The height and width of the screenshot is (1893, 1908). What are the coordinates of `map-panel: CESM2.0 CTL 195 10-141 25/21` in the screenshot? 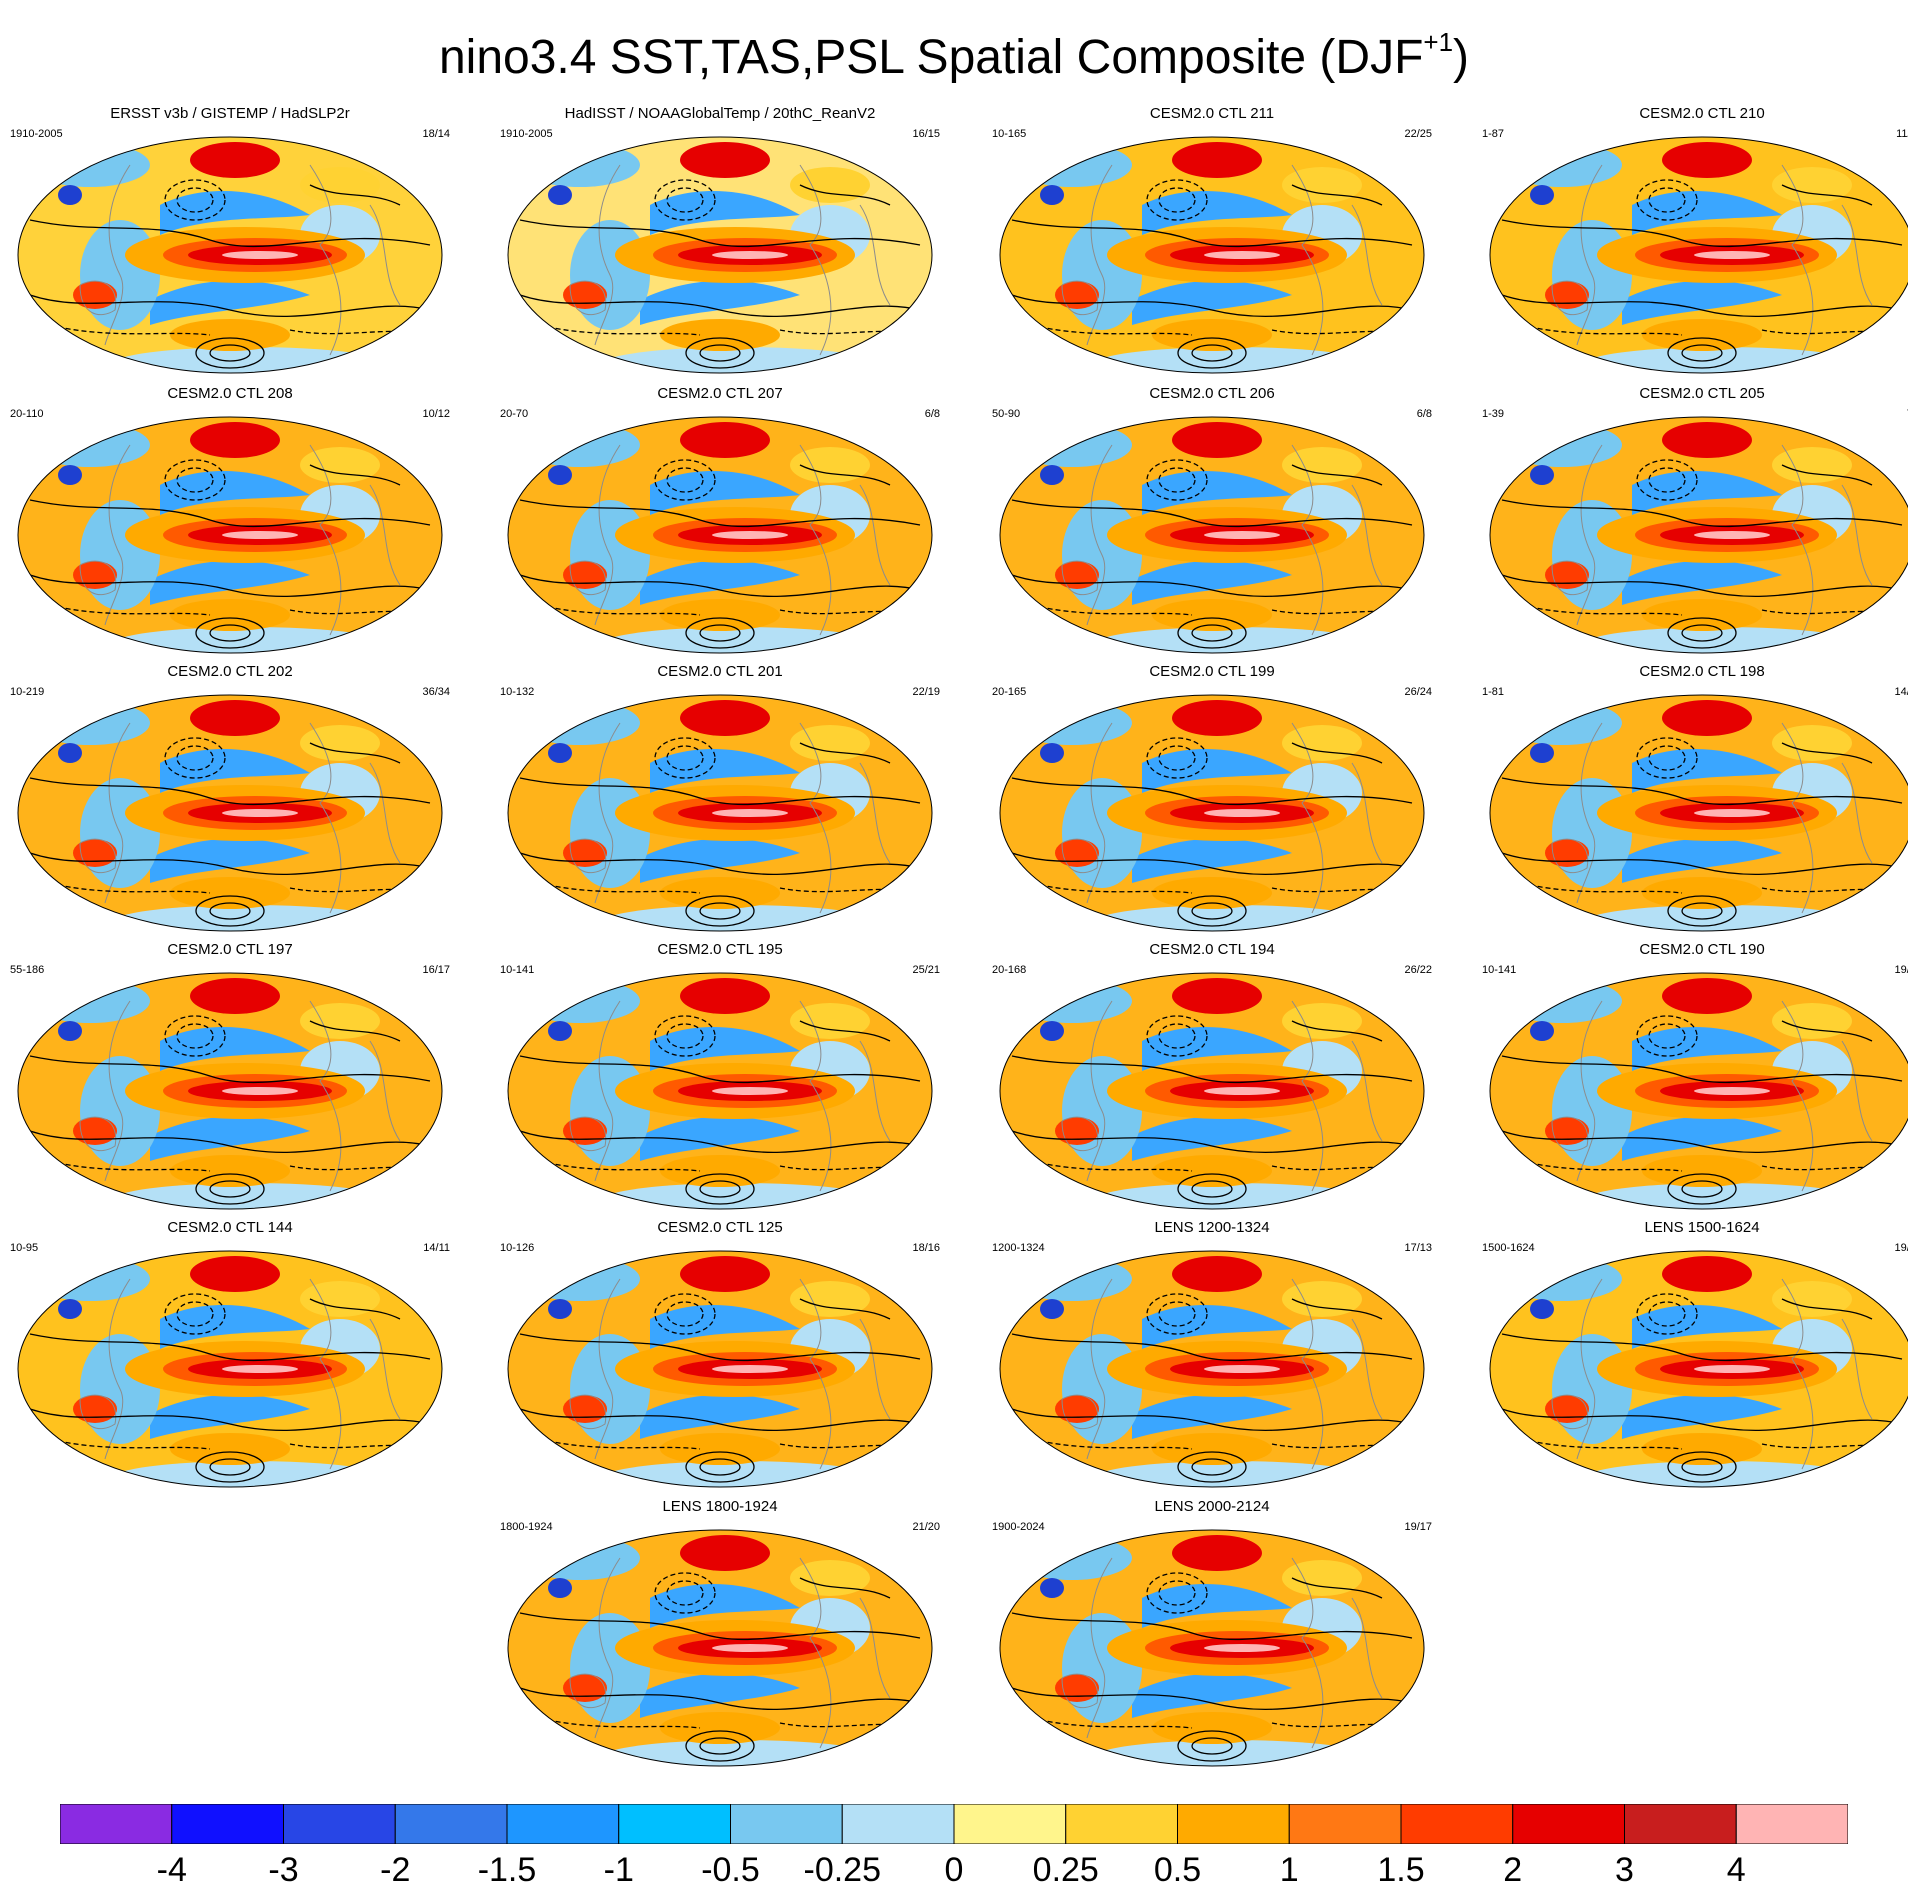 It's located at (720, 1081).